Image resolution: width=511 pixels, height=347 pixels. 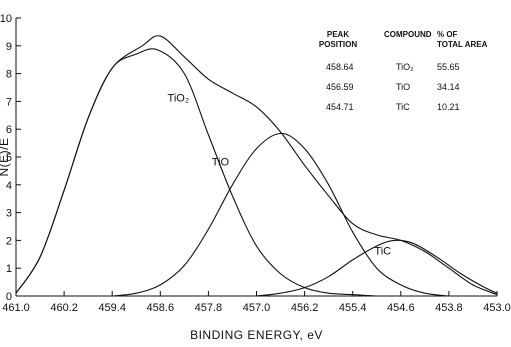 I want to click on table-cell: TiO₂, so click(x=405, y=67).